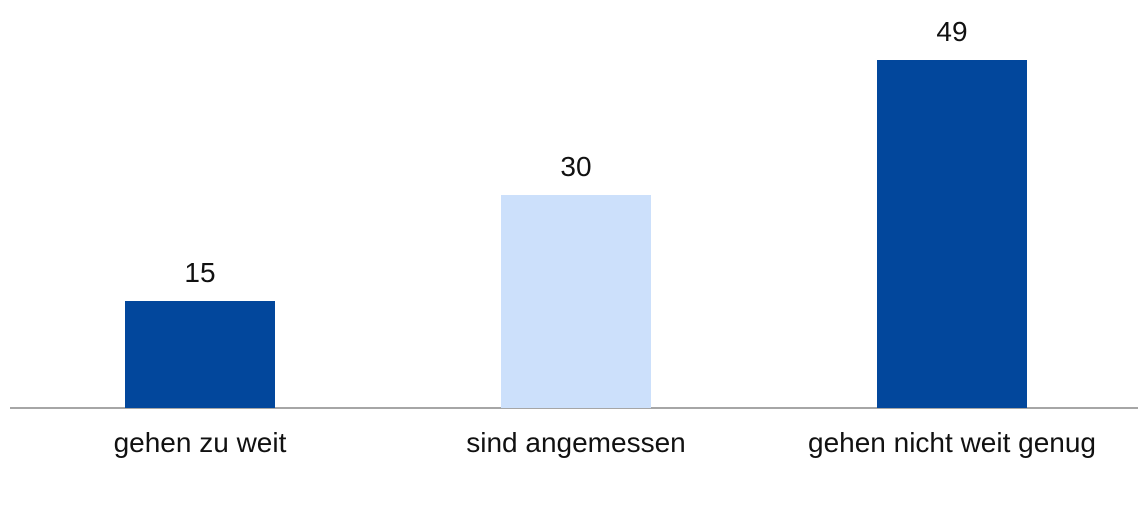 The width and height of the screenshot is (1138, 505). I want to click on value-label: 15, so click(200, 273).